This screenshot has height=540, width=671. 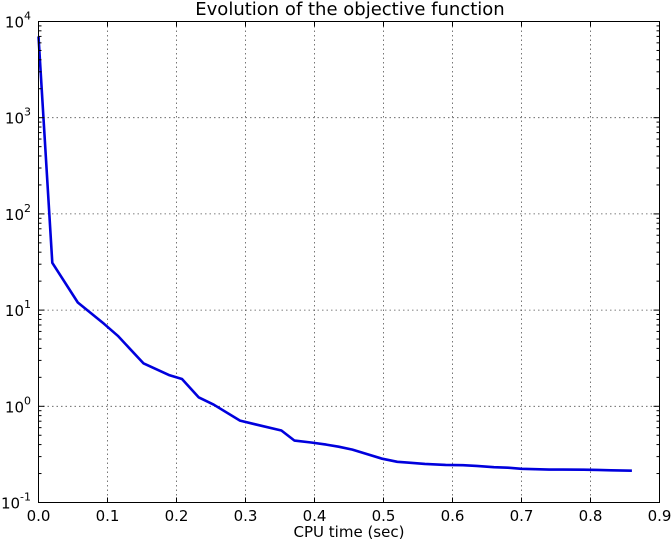 I want to click on y-tick-label: 10¹, so click(x=18, y=309).